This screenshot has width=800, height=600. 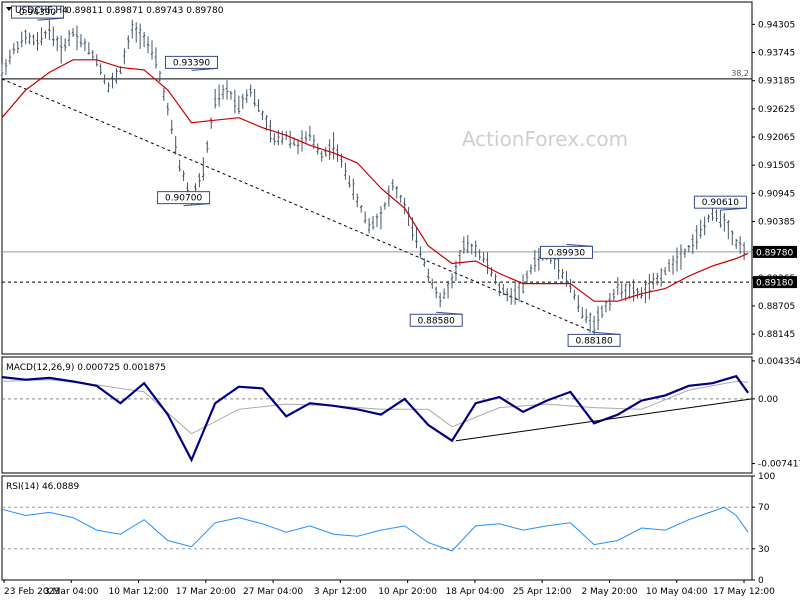 I want to click on main-y-tick-label: 0.90385, so click(x=776, y=222).